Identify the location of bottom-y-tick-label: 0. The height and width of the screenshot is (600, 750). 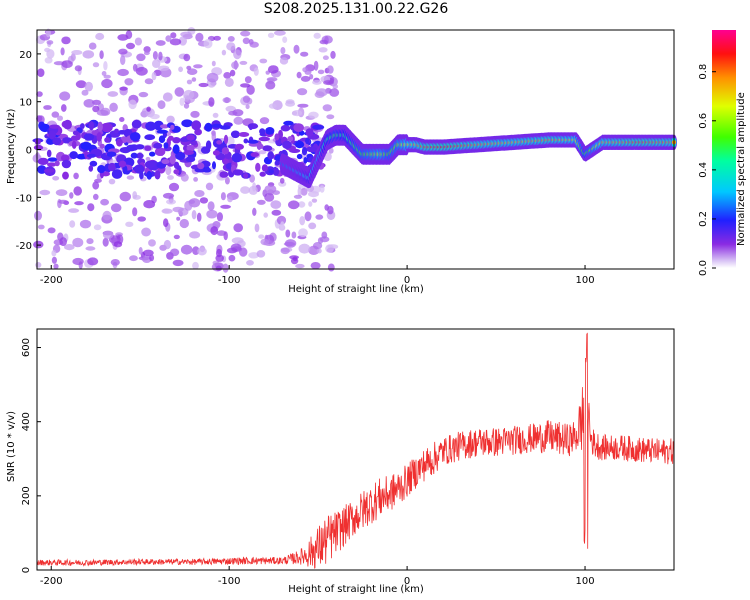
(26, 570).